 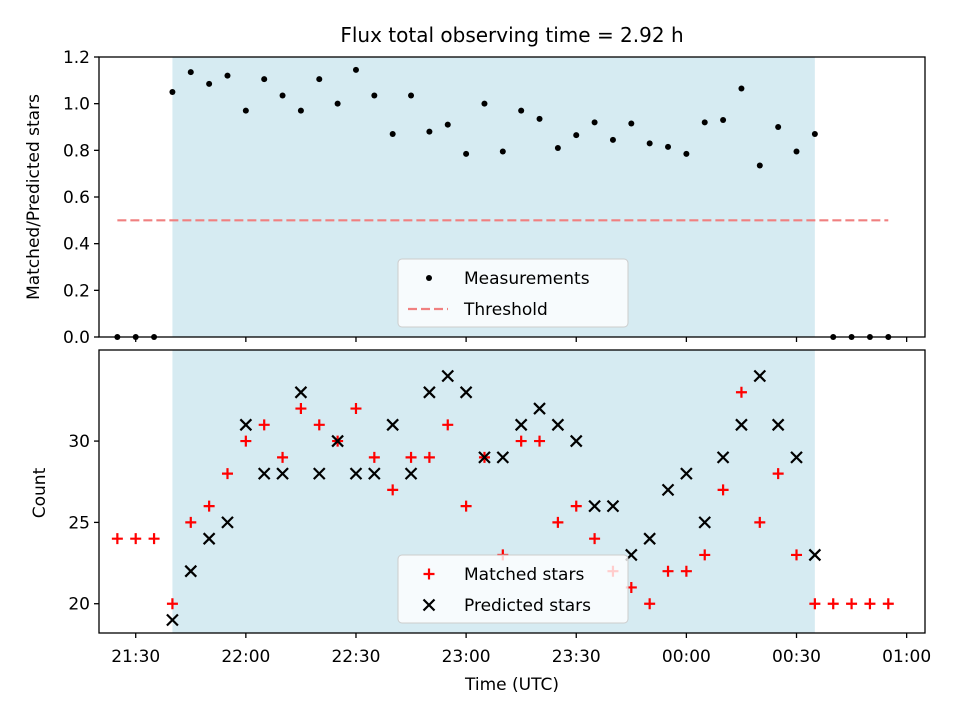 I want to click on y-tick-label-top: 1.2, so click(x=76, y=58).